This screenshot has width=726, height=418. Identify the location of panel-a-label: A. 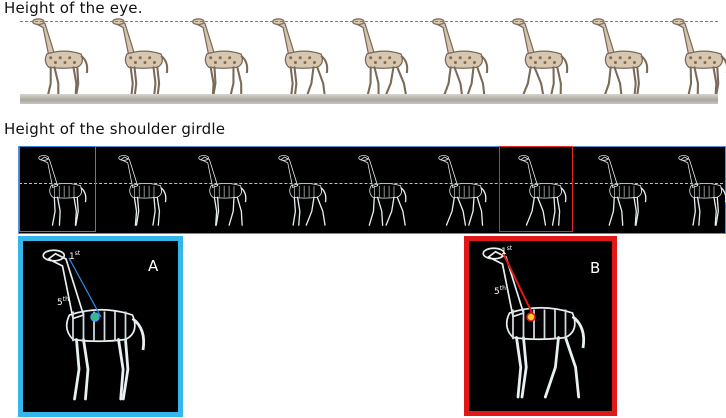
(153, 266).